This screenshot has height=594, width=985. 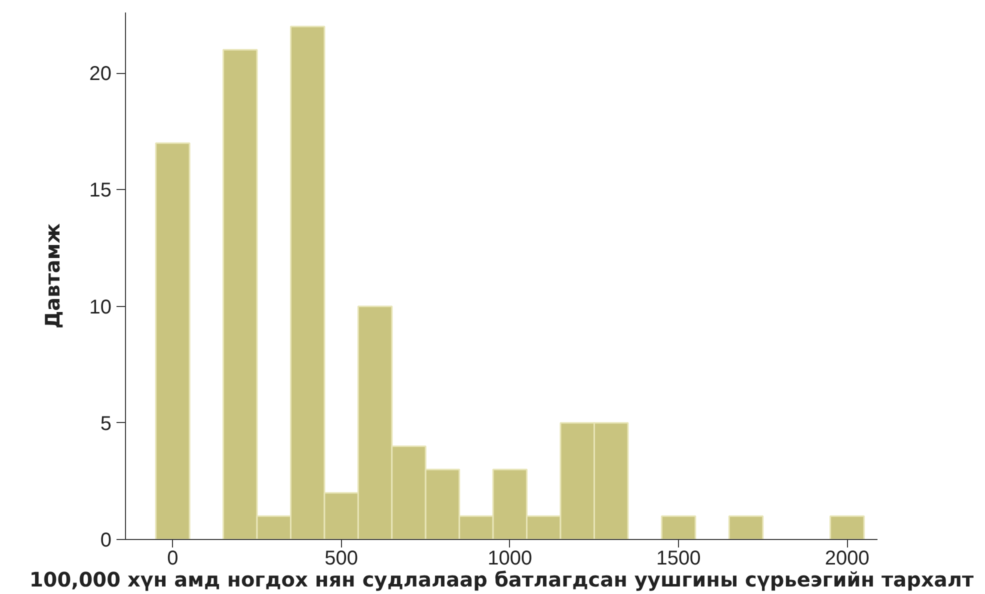 I want to click on x-axis-title: 100,000 хүн амд ногдох нян судлалаар батлагдсан уушгины сүрьеэгийн тархалт, so click(x=501, y=580).